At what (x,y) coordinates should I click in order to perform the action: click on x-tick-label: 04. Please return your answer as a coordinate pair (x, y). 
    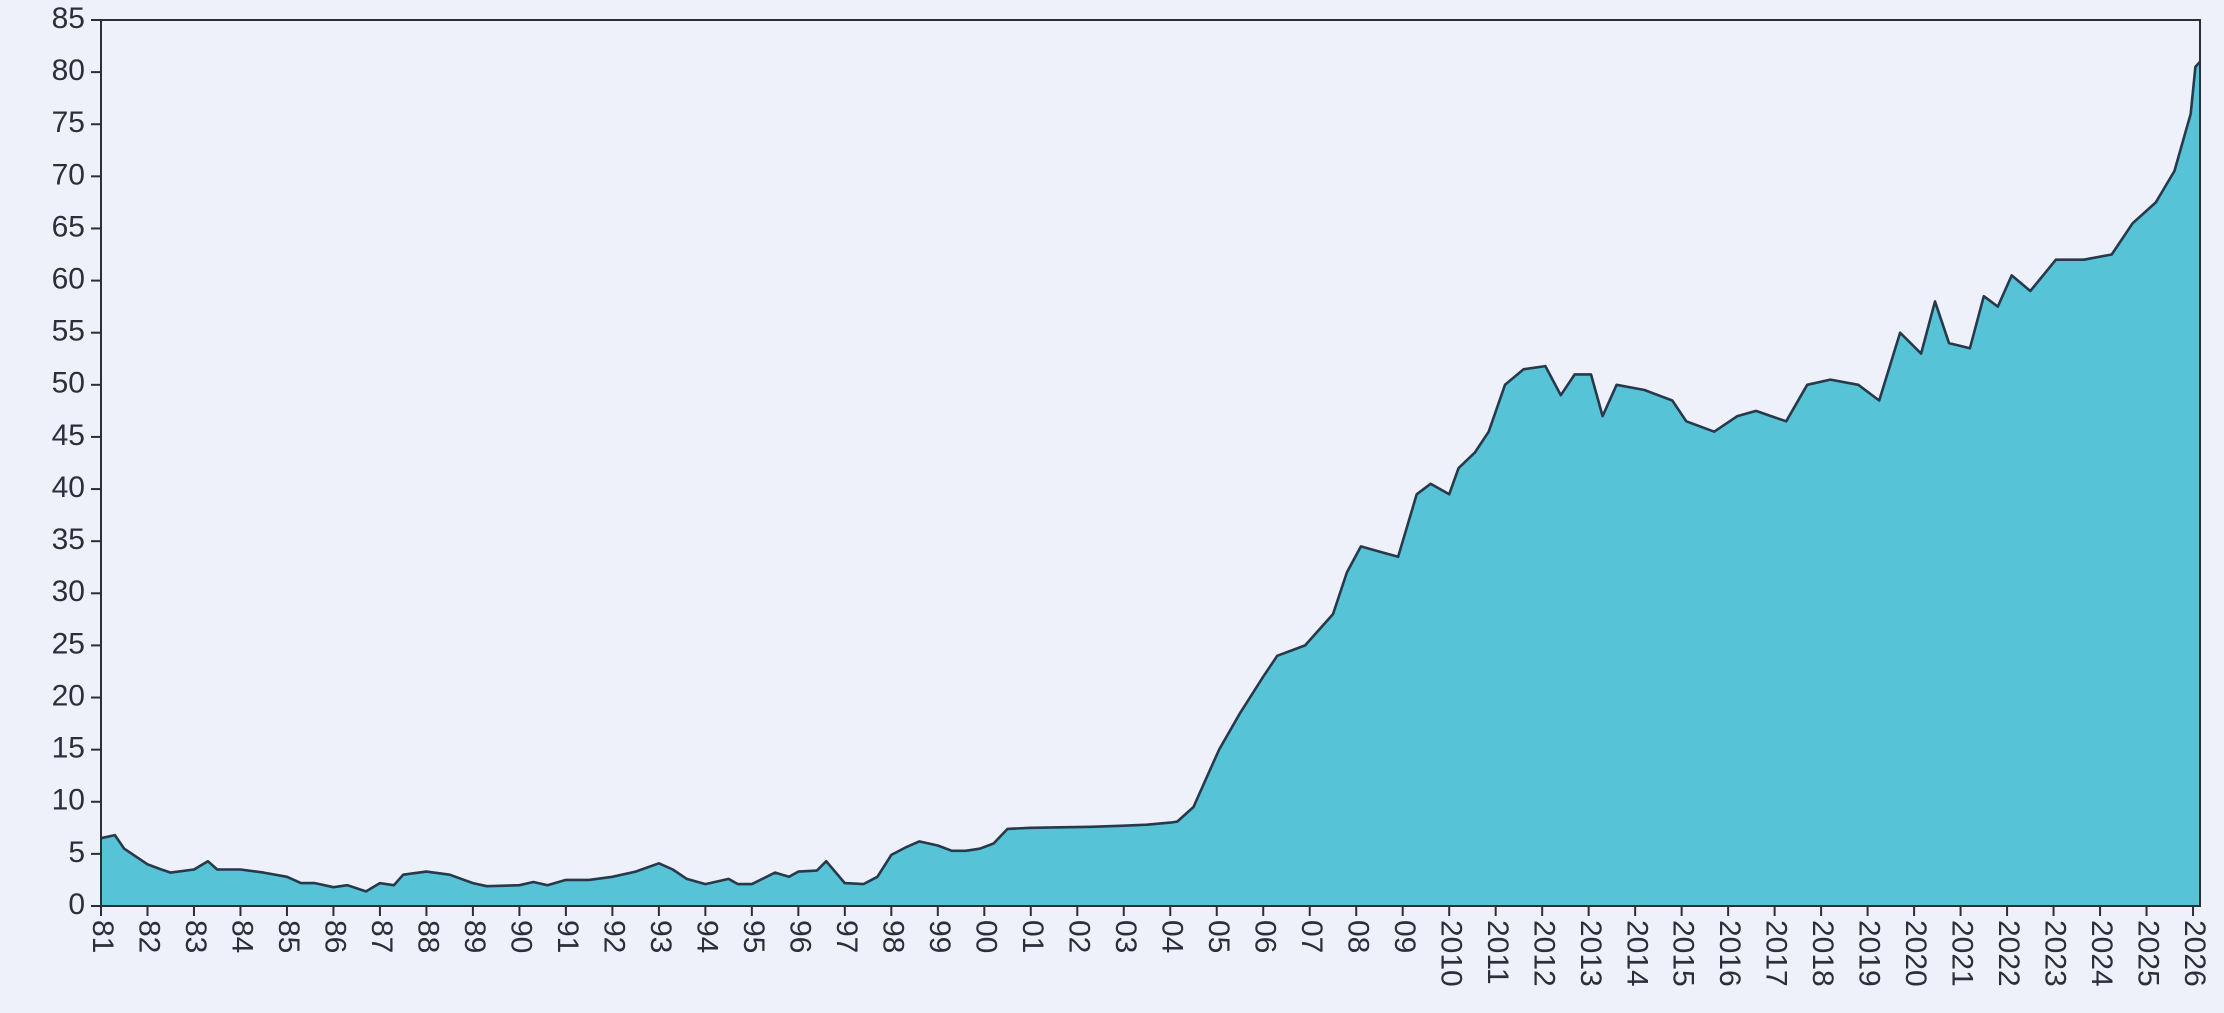
    Looking at the image, I should click on (1171, 936).